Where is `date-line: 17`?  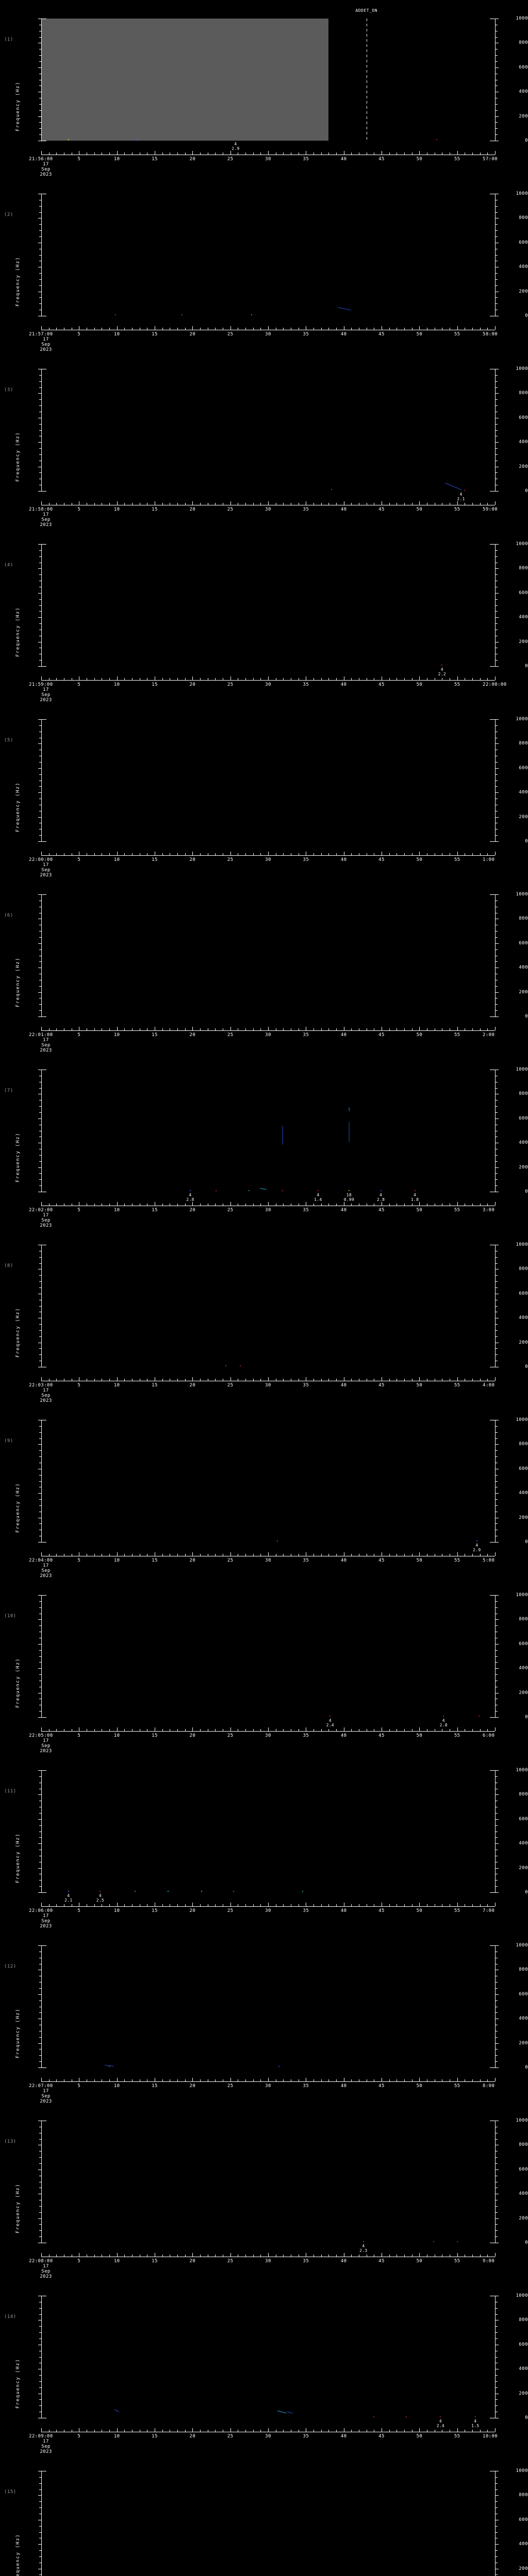
date-line: 17 is located at coordinates (46, 1916).